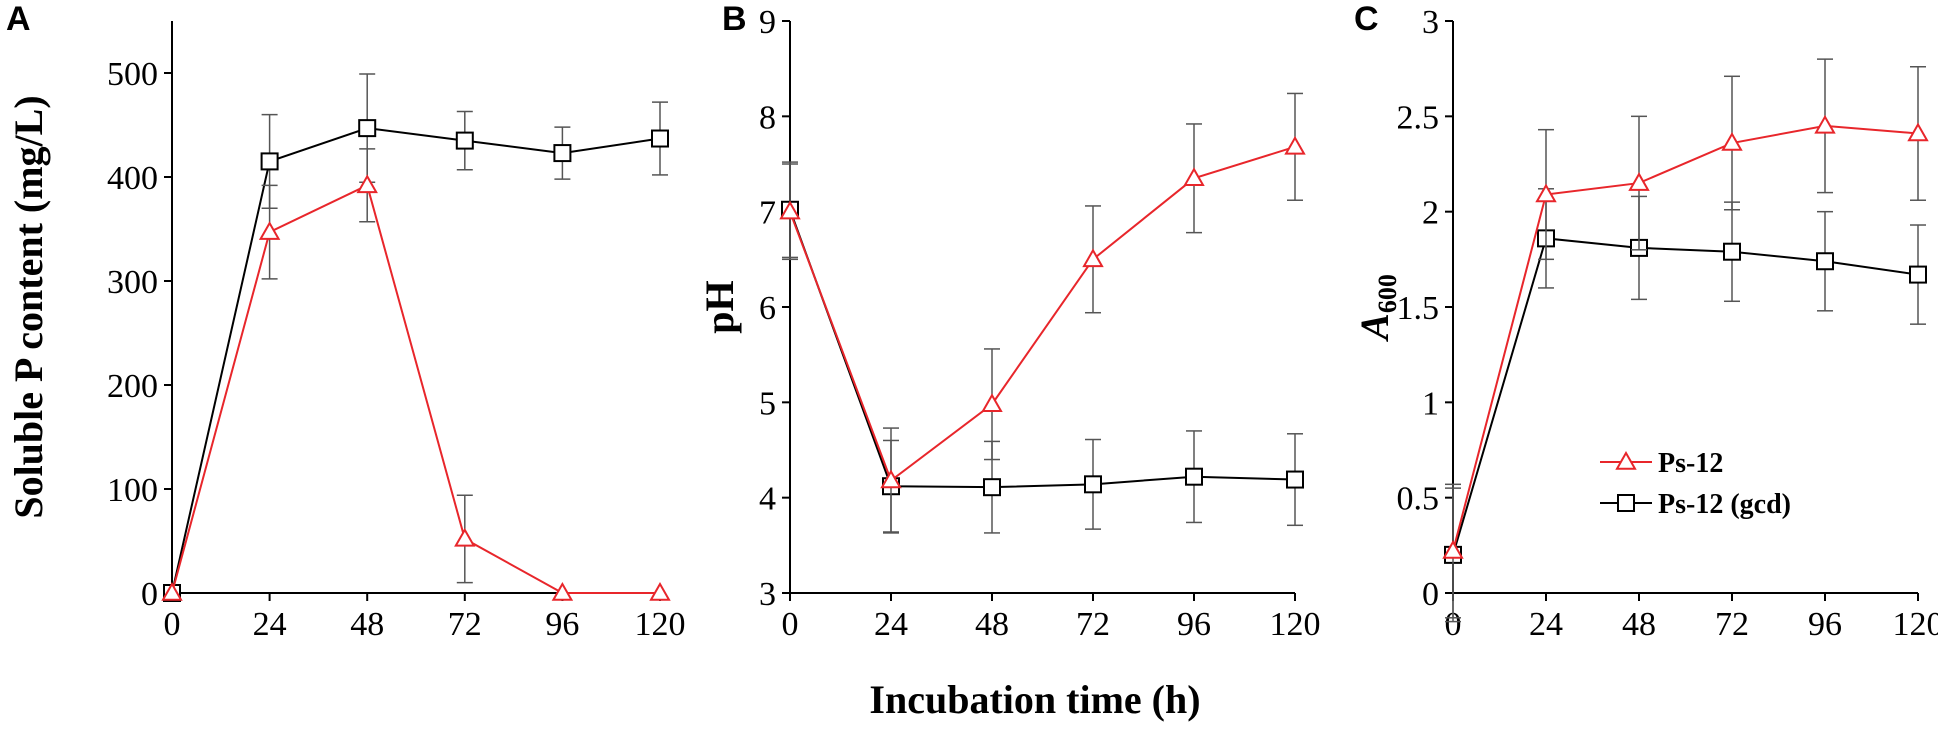  What do you see at coordinates (767, 213) in the screenshot?
I see `panel-b-y-tick-label: 7` at bounding box center [767, 213].